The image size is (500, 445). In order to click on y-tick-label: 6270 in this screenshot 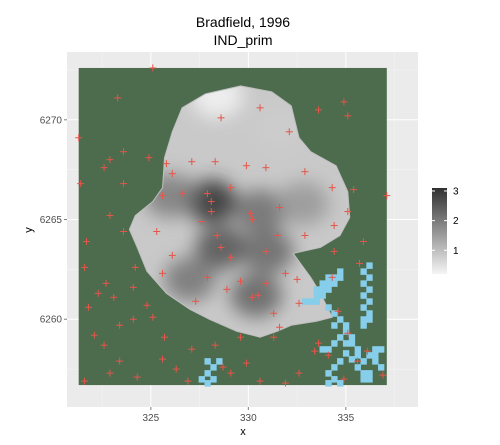, I will do `click(51, 120)`.